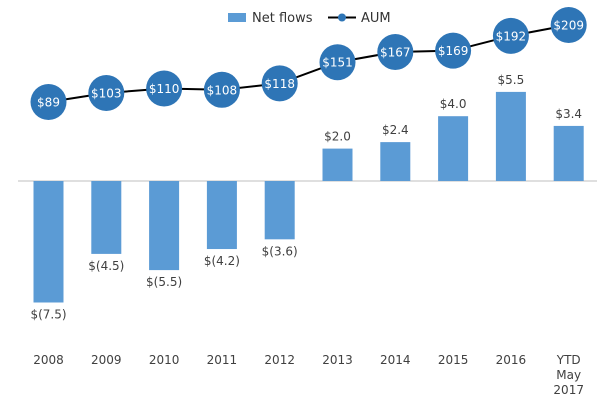  What do you see at coordinates (222, 360) in the screenshot?
I see `x-tick-label: 2011` at bounding box center [222, 360].